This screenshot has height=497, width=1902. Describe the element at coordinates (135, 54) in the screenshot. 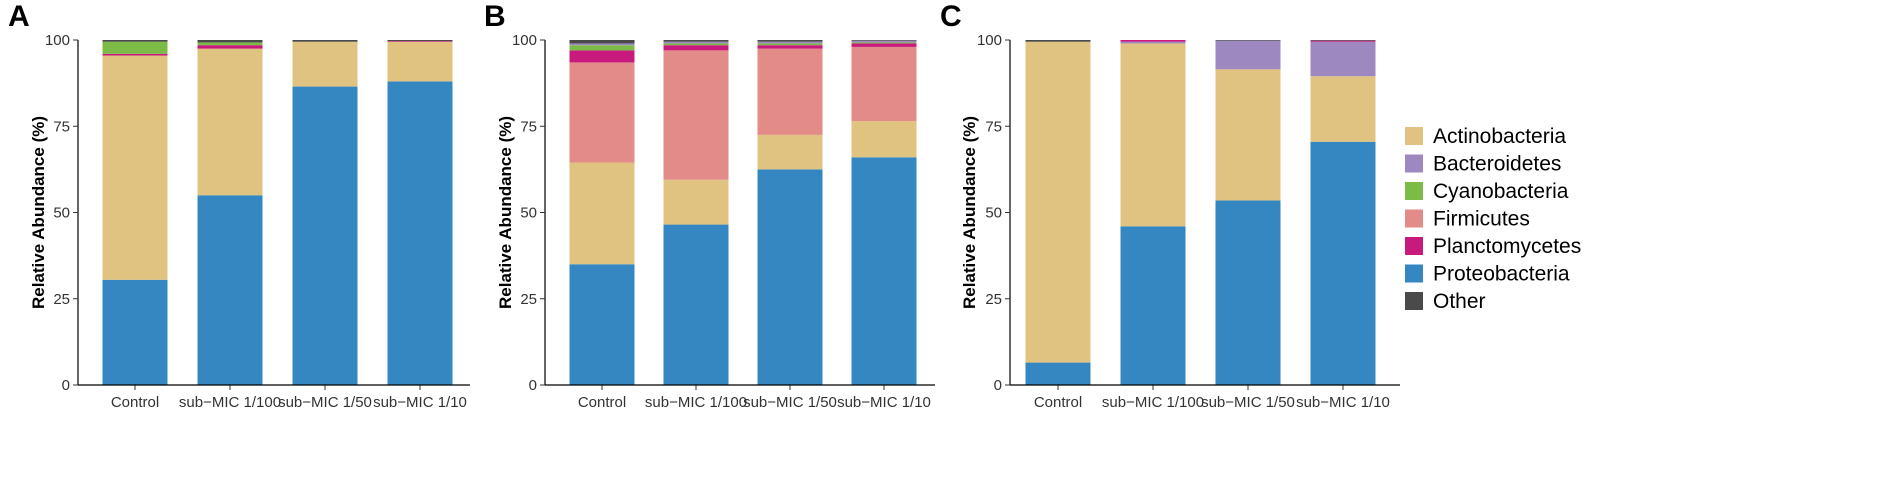

I see `bar-segment-planctomycetes-control` at that location.